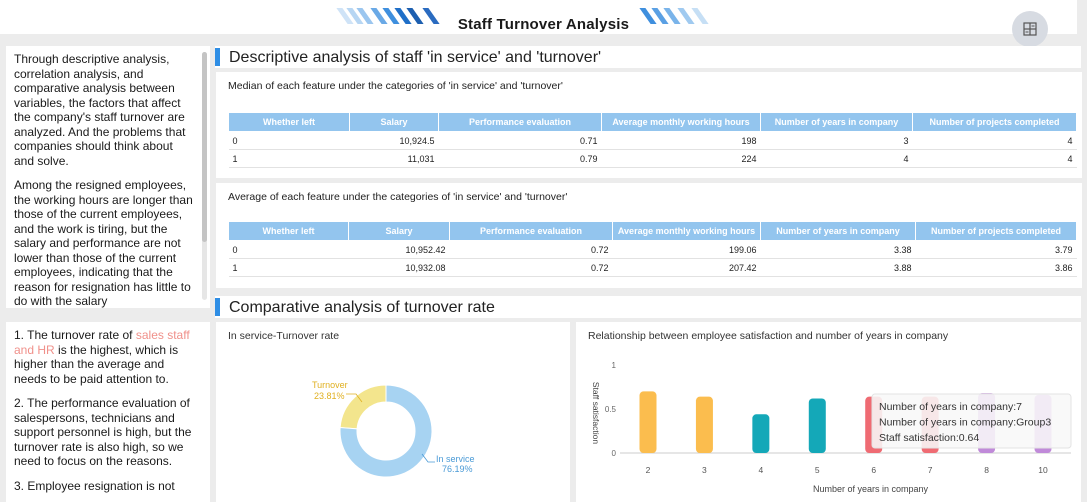  Describe the element at coordinates (354, 398) in the screenshot. I see `slice-leader-line` at that location.